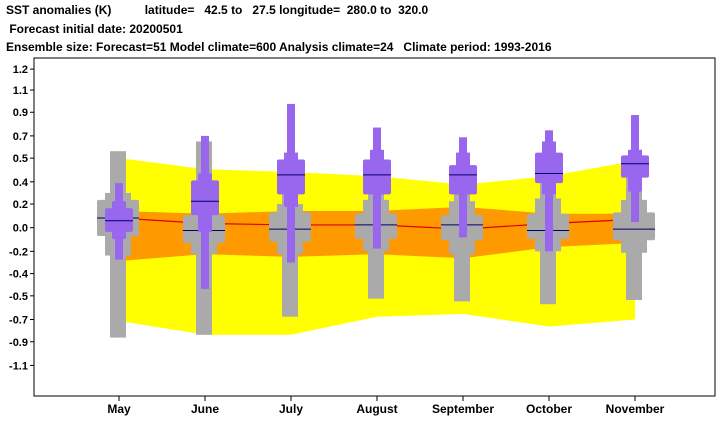 Image resolution: width=720 pixels, height=421 pixels. What do you see at coordinates (18, 366) in the screenshot?
I see `y-tick-label: -1.1` at bounding box center [18, 366].